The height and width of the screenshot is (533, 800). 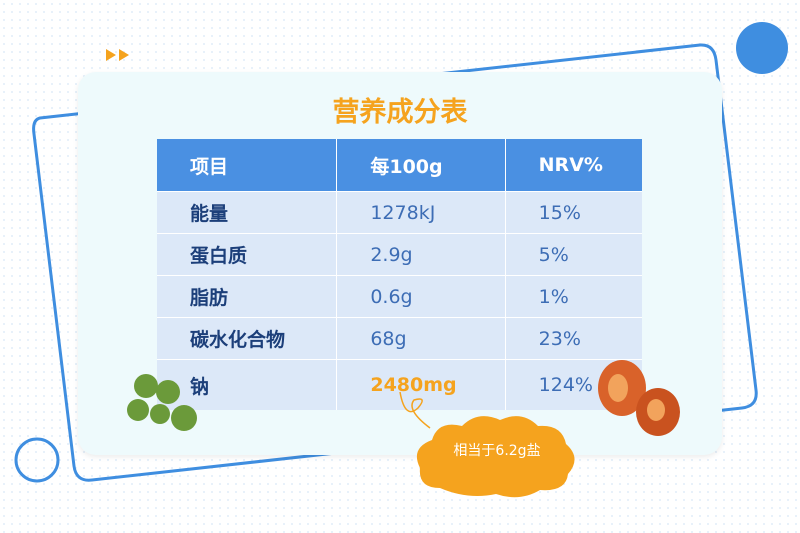 What do you see at coordinates (247, 212) in the screenshot?
I see `cell: 能量` at bounding box center [247, 212].